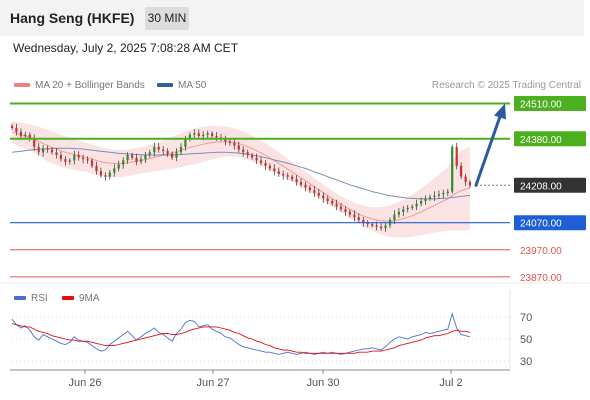 The image size is (590, 400). I want to click on last-price-tag, so click(550, 185).